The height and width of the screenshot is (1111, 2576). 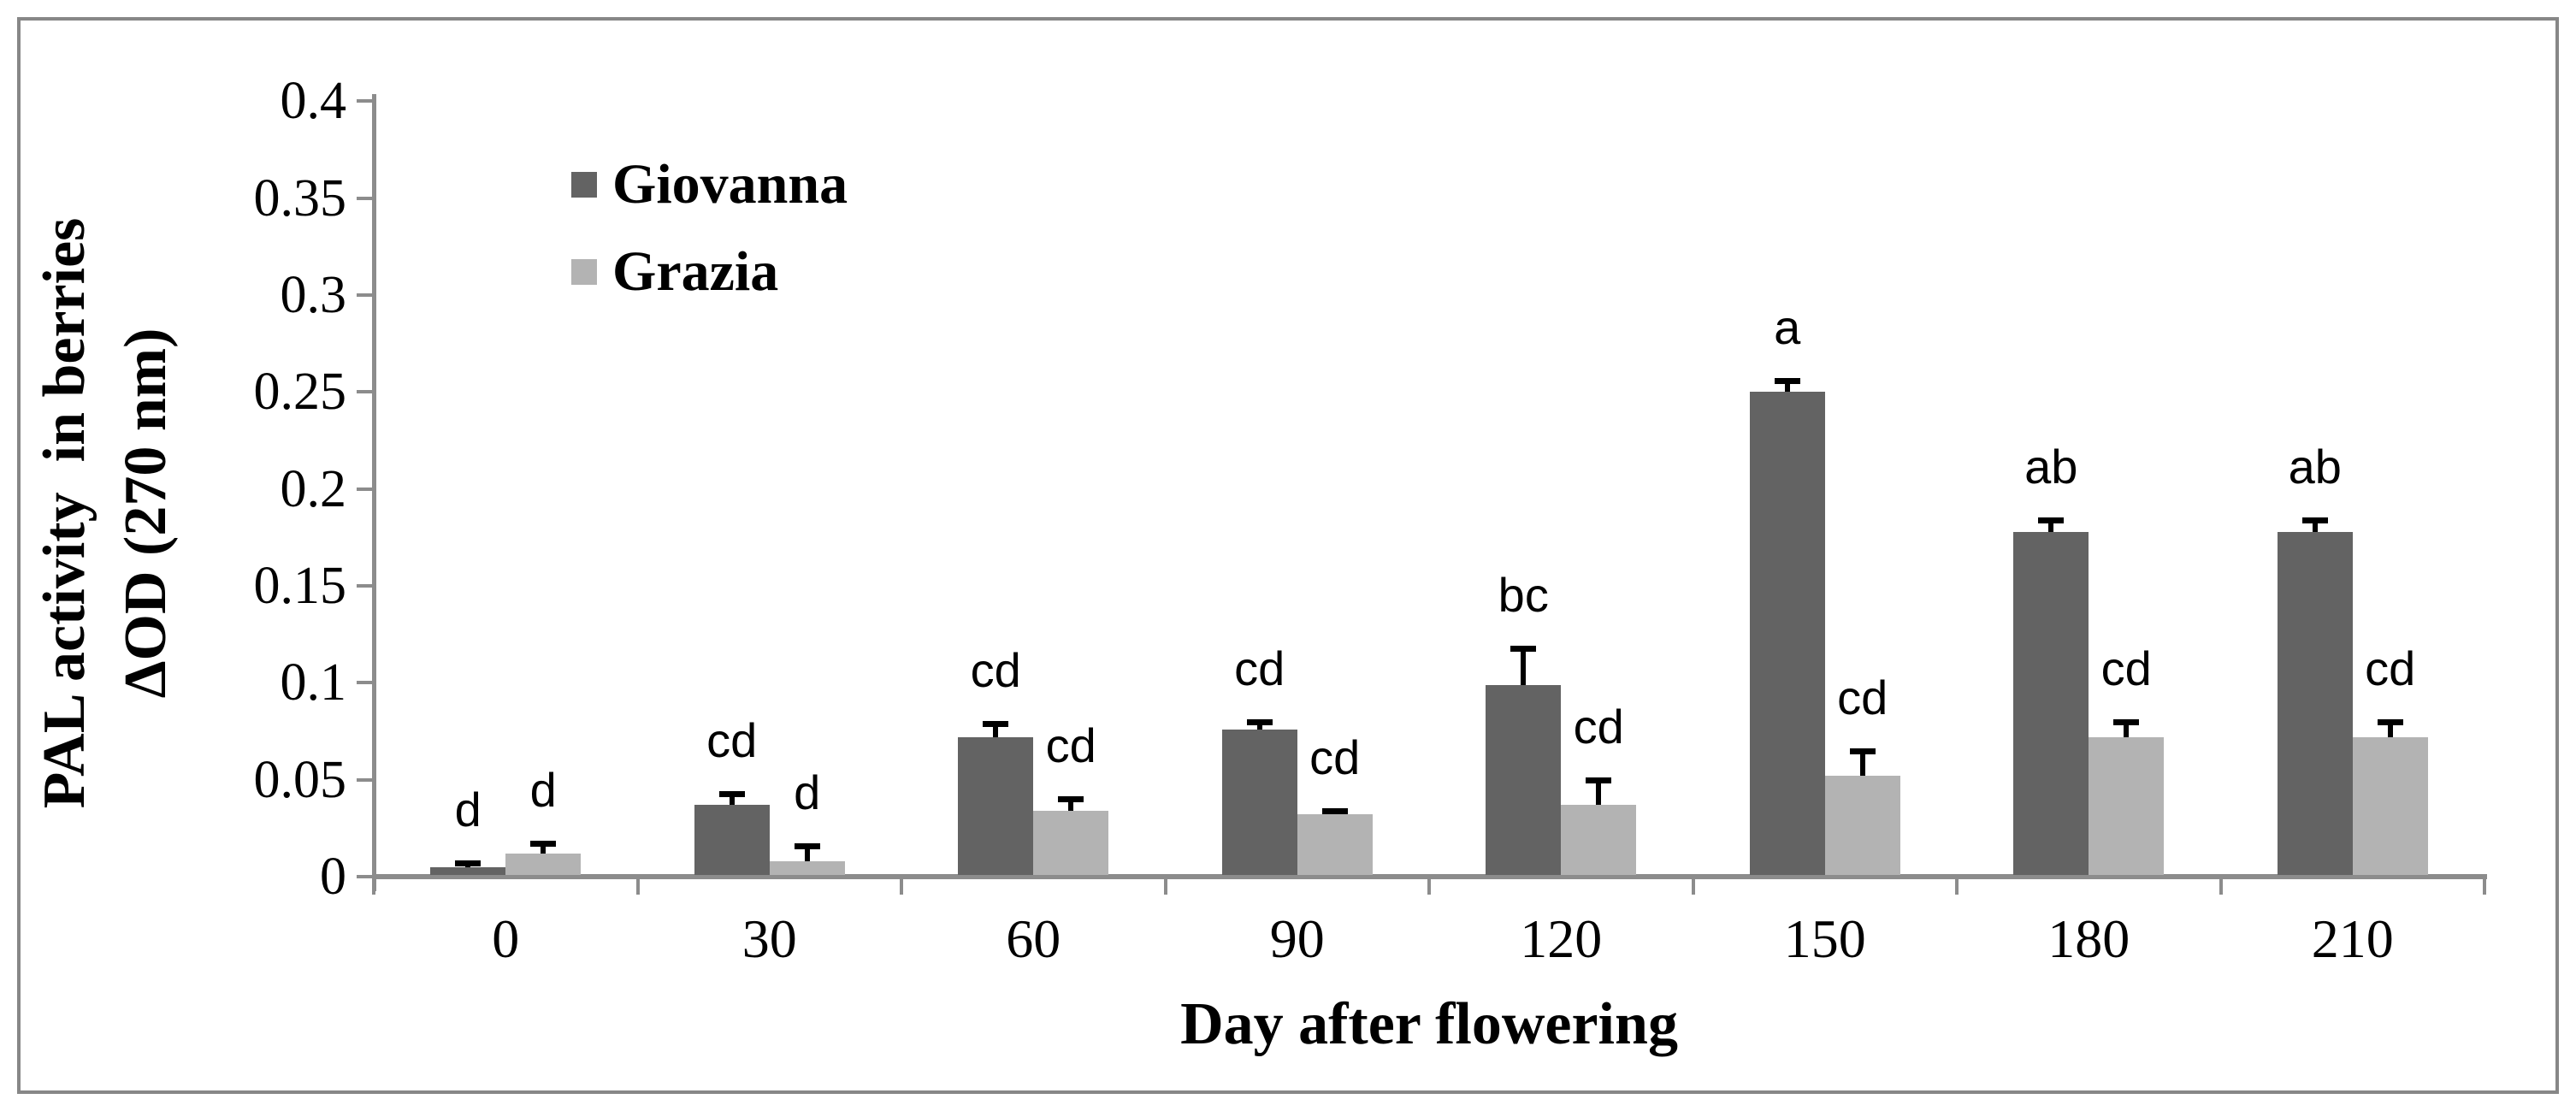 What do you see at coordinates (695, 271) in the screenshot?
I see `legend-label-grazia: Grazia` at bounding box center [695, 271].